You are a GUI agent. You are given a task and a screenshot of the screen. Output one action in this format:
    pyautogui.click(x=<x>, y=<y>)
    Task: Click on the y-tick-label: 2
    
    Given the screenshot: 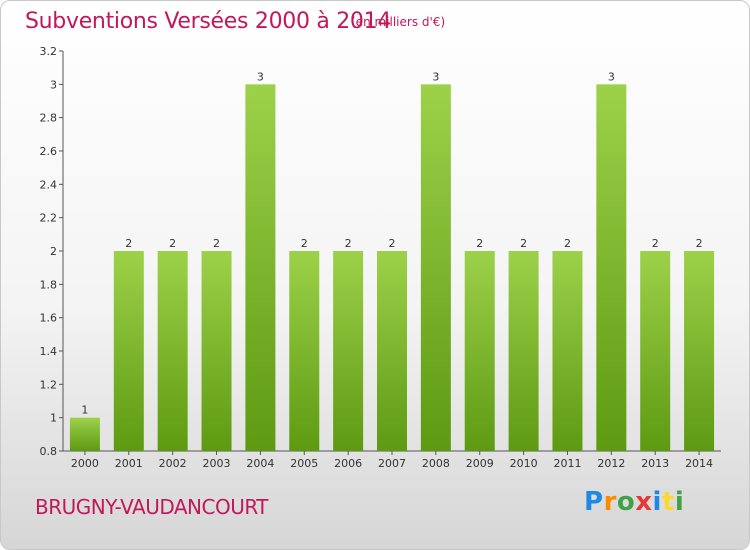 What is the action you would take?
    pyautogui.click(x=53, y=251)
    